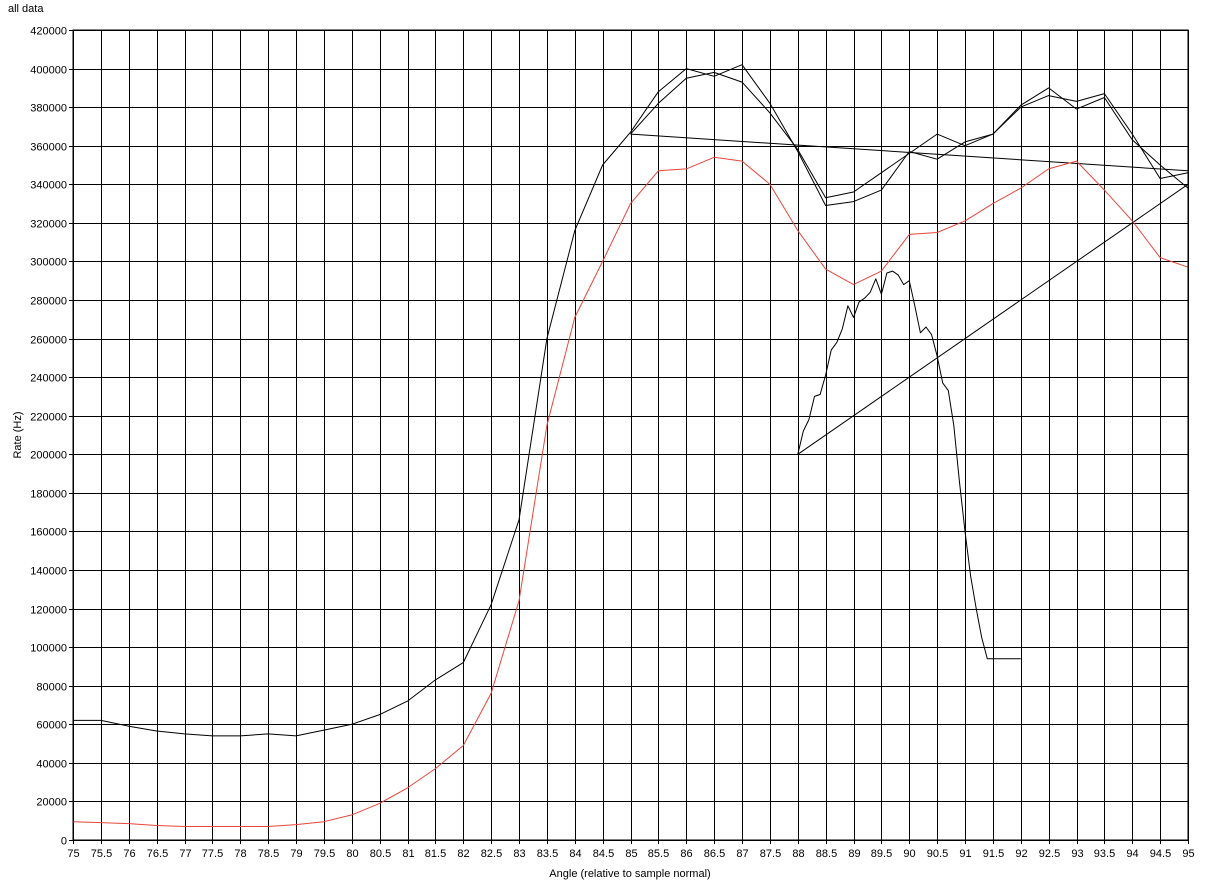 This screenshot has height=883, width=1212. Describe the element at coordinates (881, 854) in the screenshot. I see `x-tick-label: 89.5` at that location.